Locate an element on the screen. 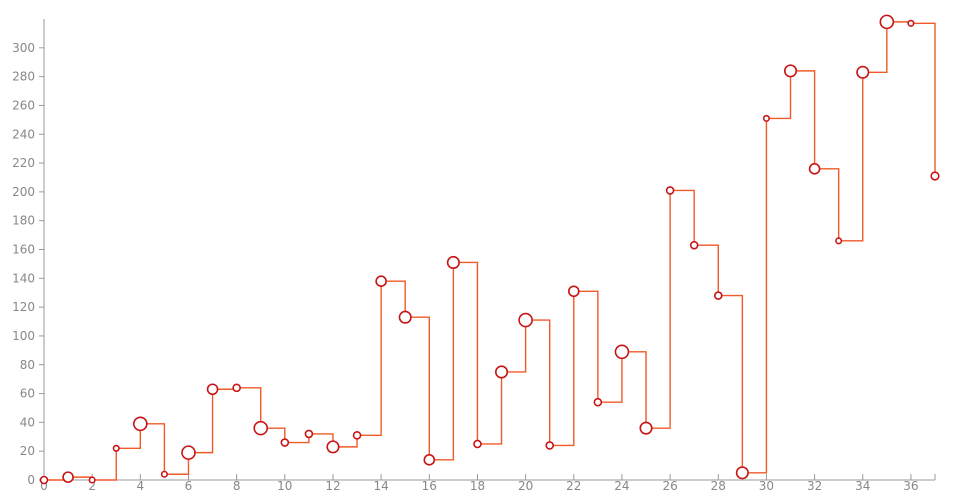 Image resolution: width=960 pixels, height=504 pixels. x-tick-label: 34 is located at coordinates (862, 486).